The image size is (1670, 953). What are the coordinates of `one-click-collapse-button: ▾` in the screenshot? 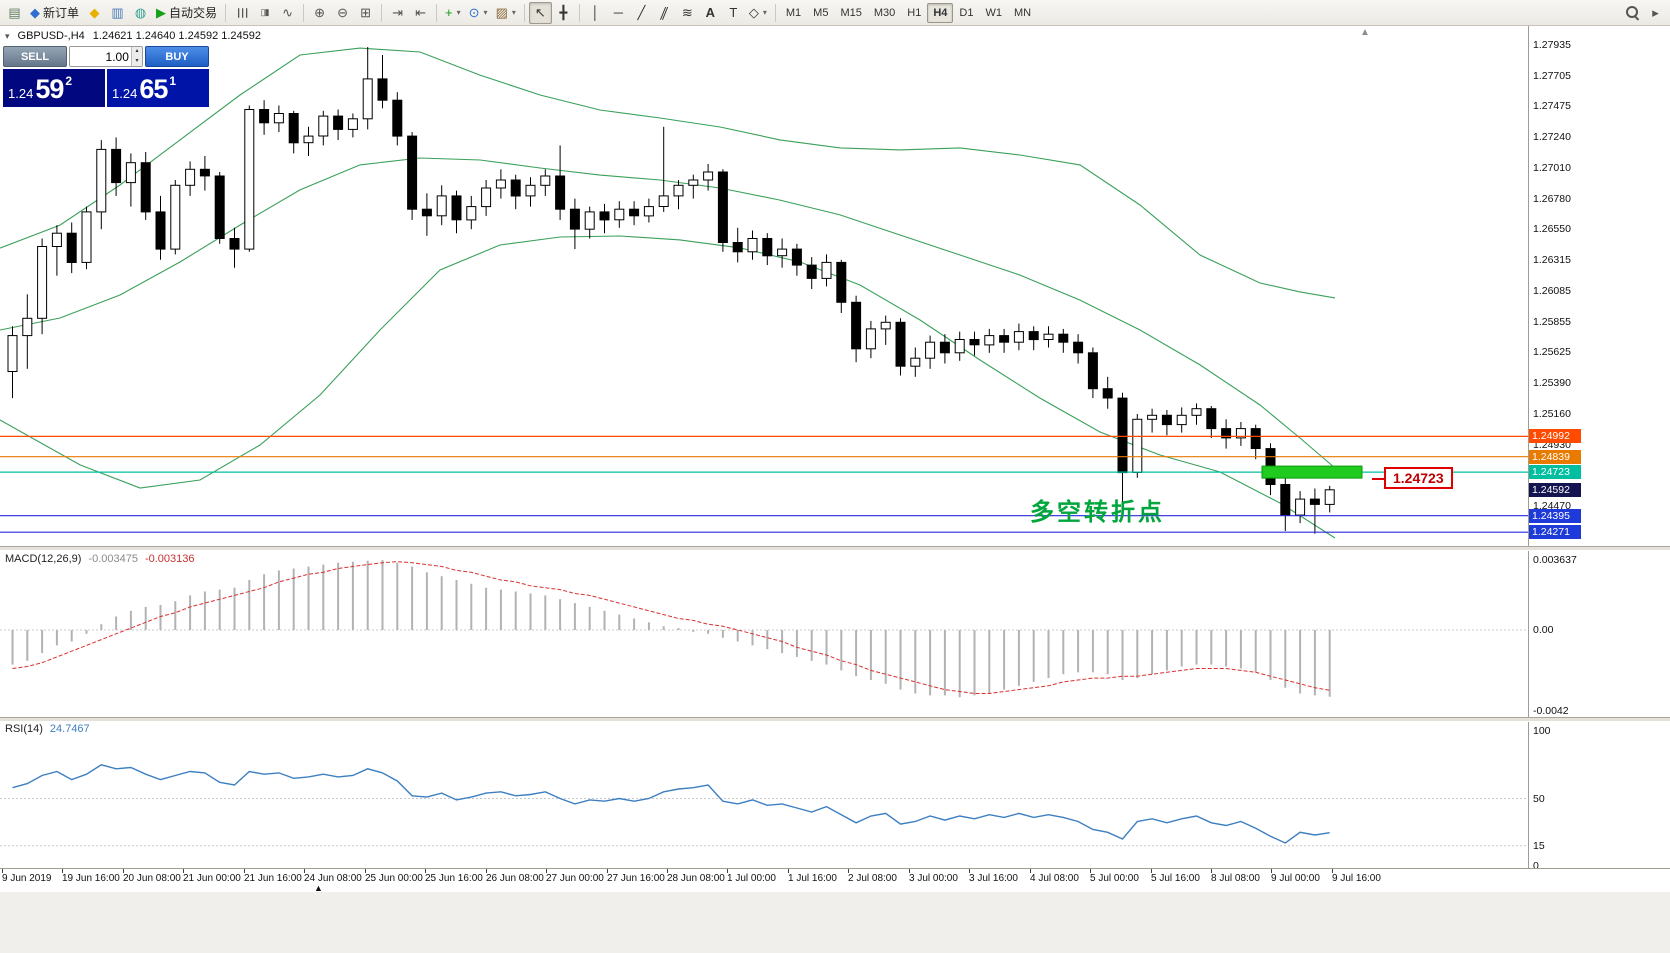 It's located at (7, 35).